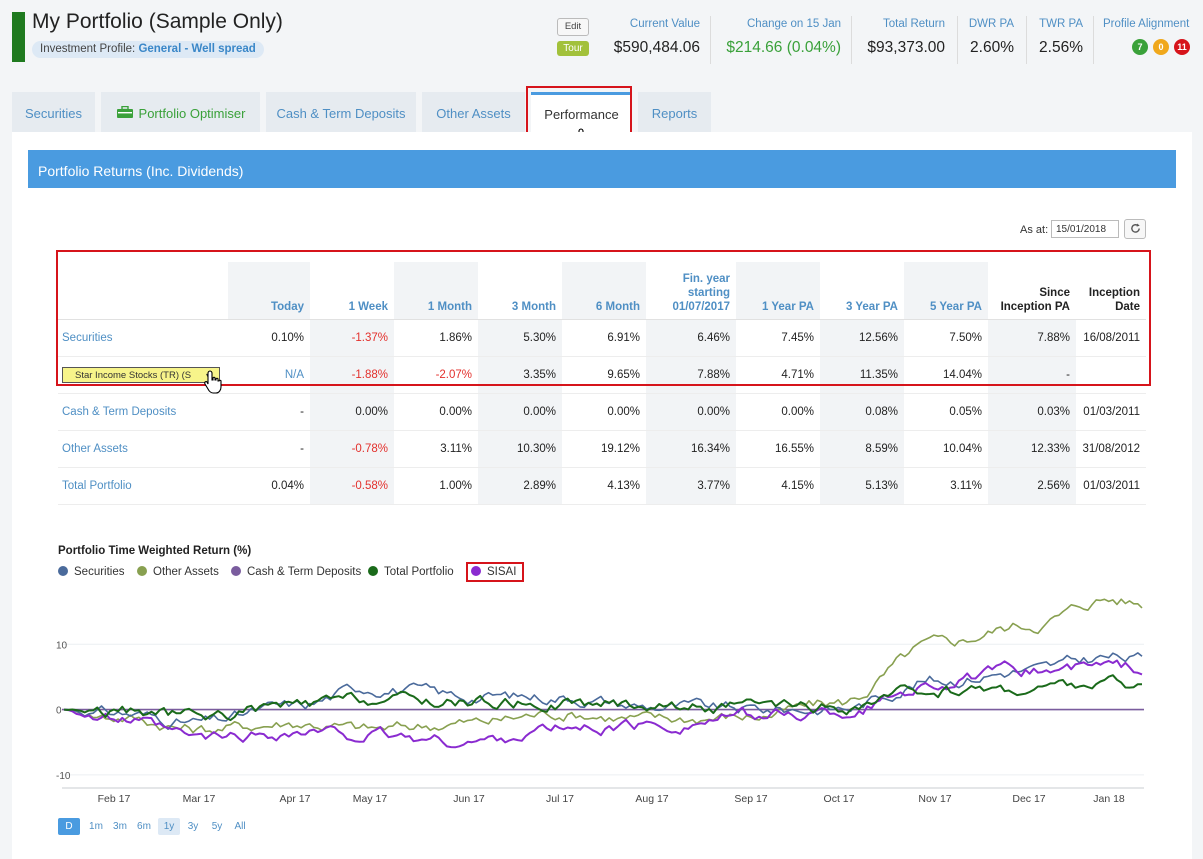 This screenshot has height=859, width=1203. Describe the element at coordinates (1034, 230) in the screenshot. I see `as-at-label: As at:` at that location.